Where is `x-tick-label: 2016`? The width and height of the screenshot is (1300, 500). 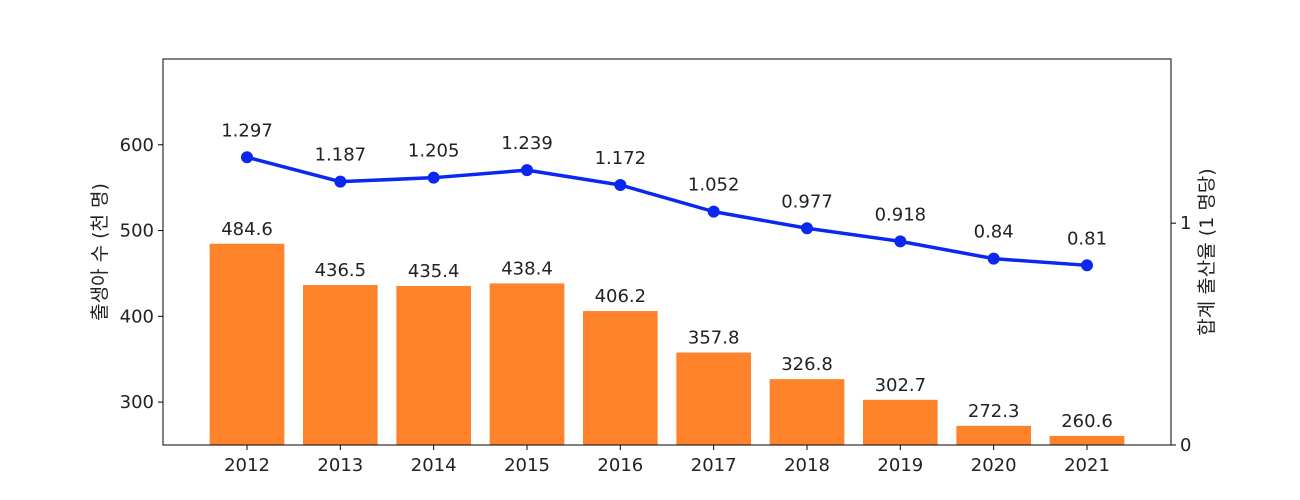
x-tick-label: 2016 is located at coordinates (620, 465).